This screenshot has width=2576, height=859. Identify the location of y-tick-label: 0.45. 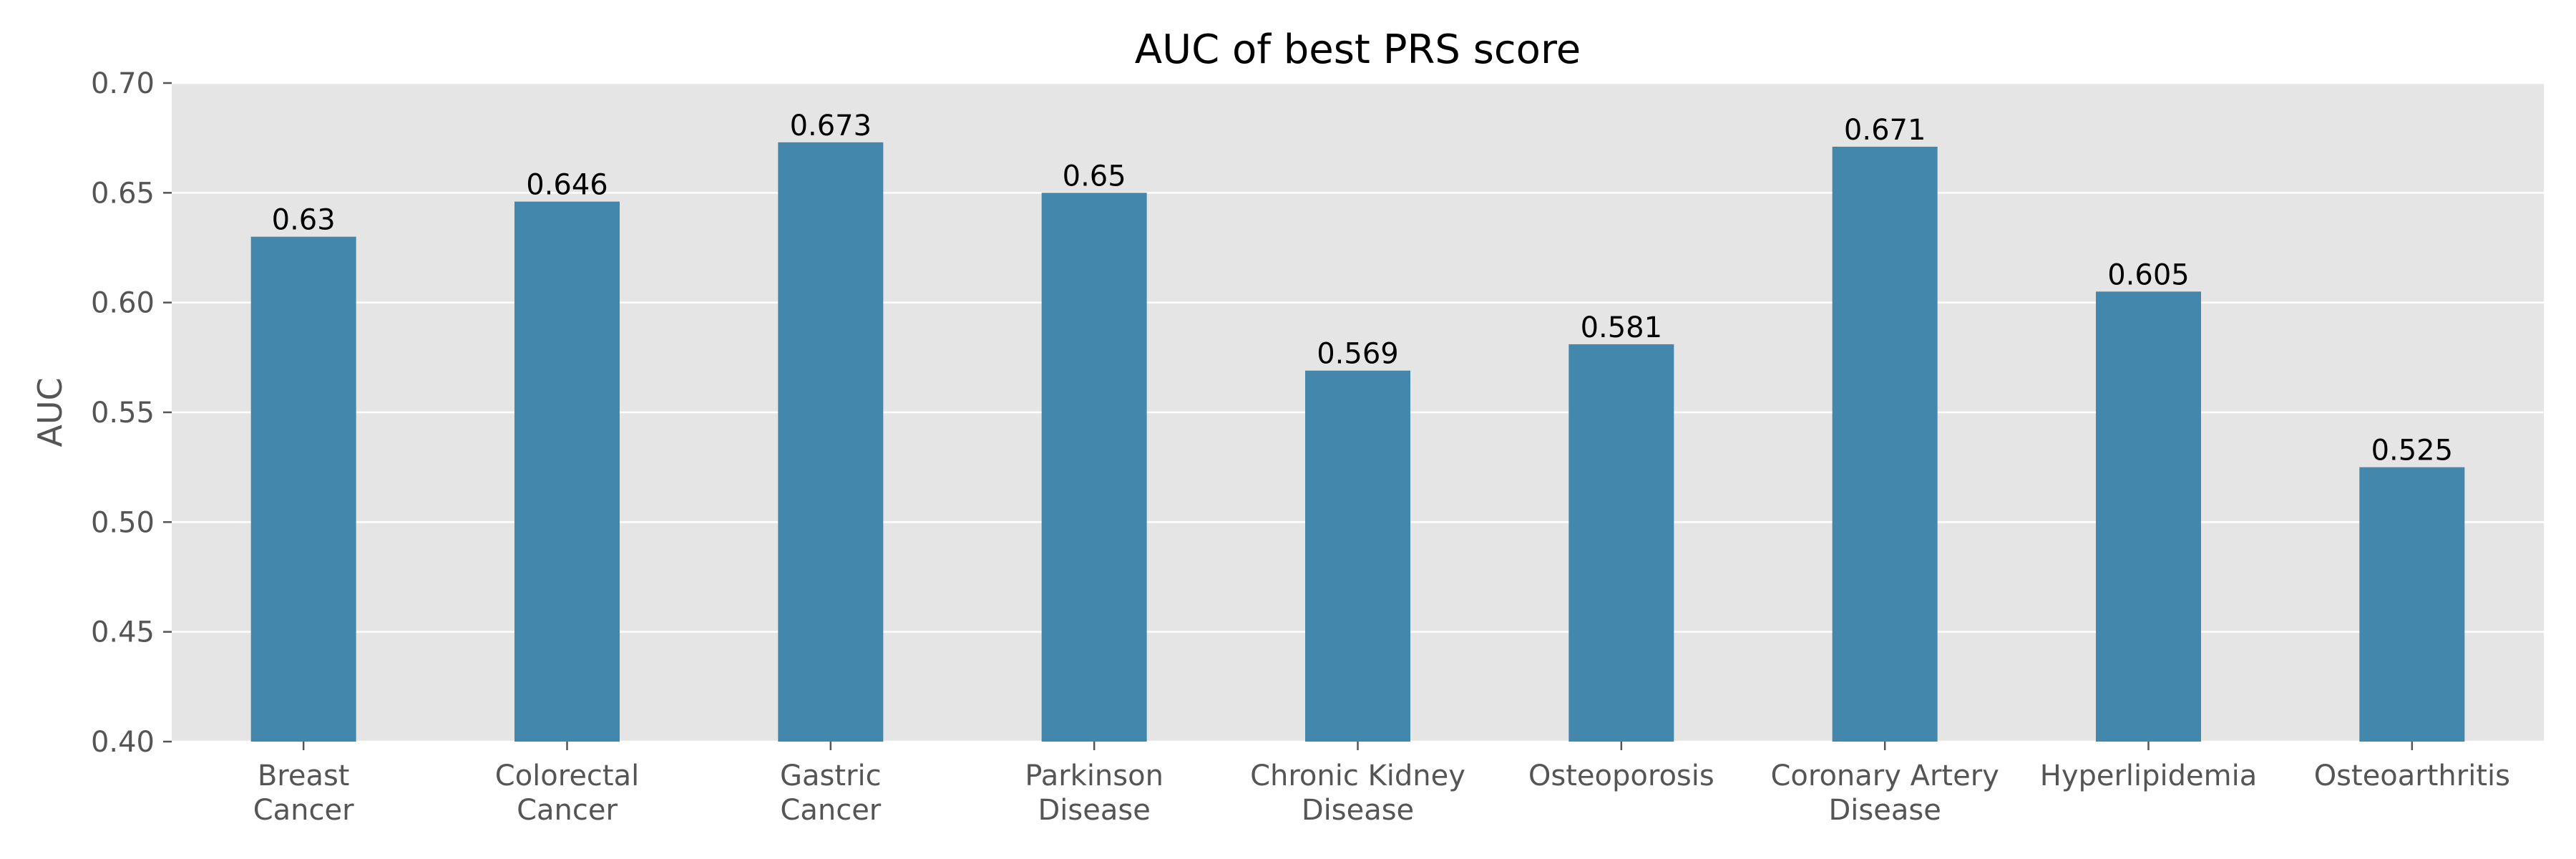
(123, 632).